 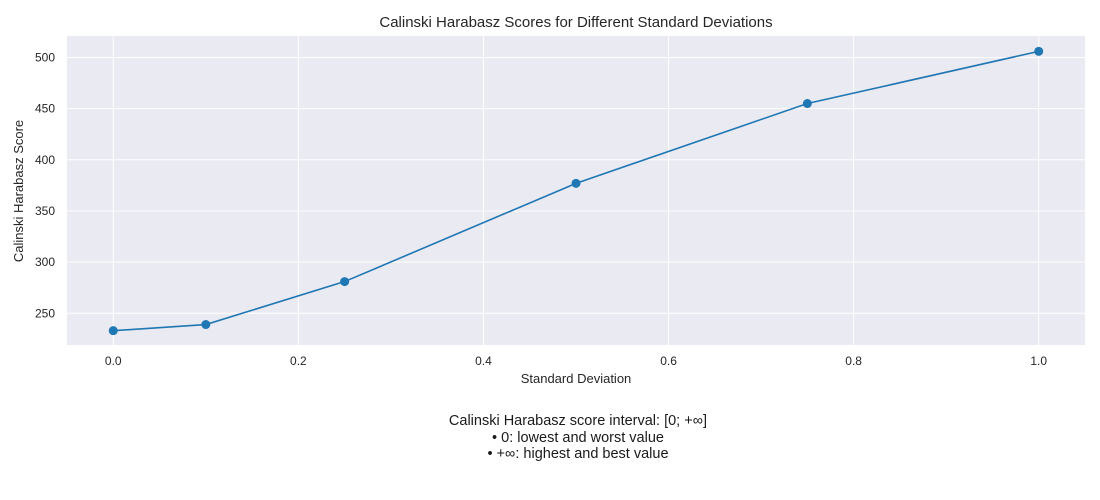 I want to click on x-tick-label: 0.4, so click(x=483, y=361).